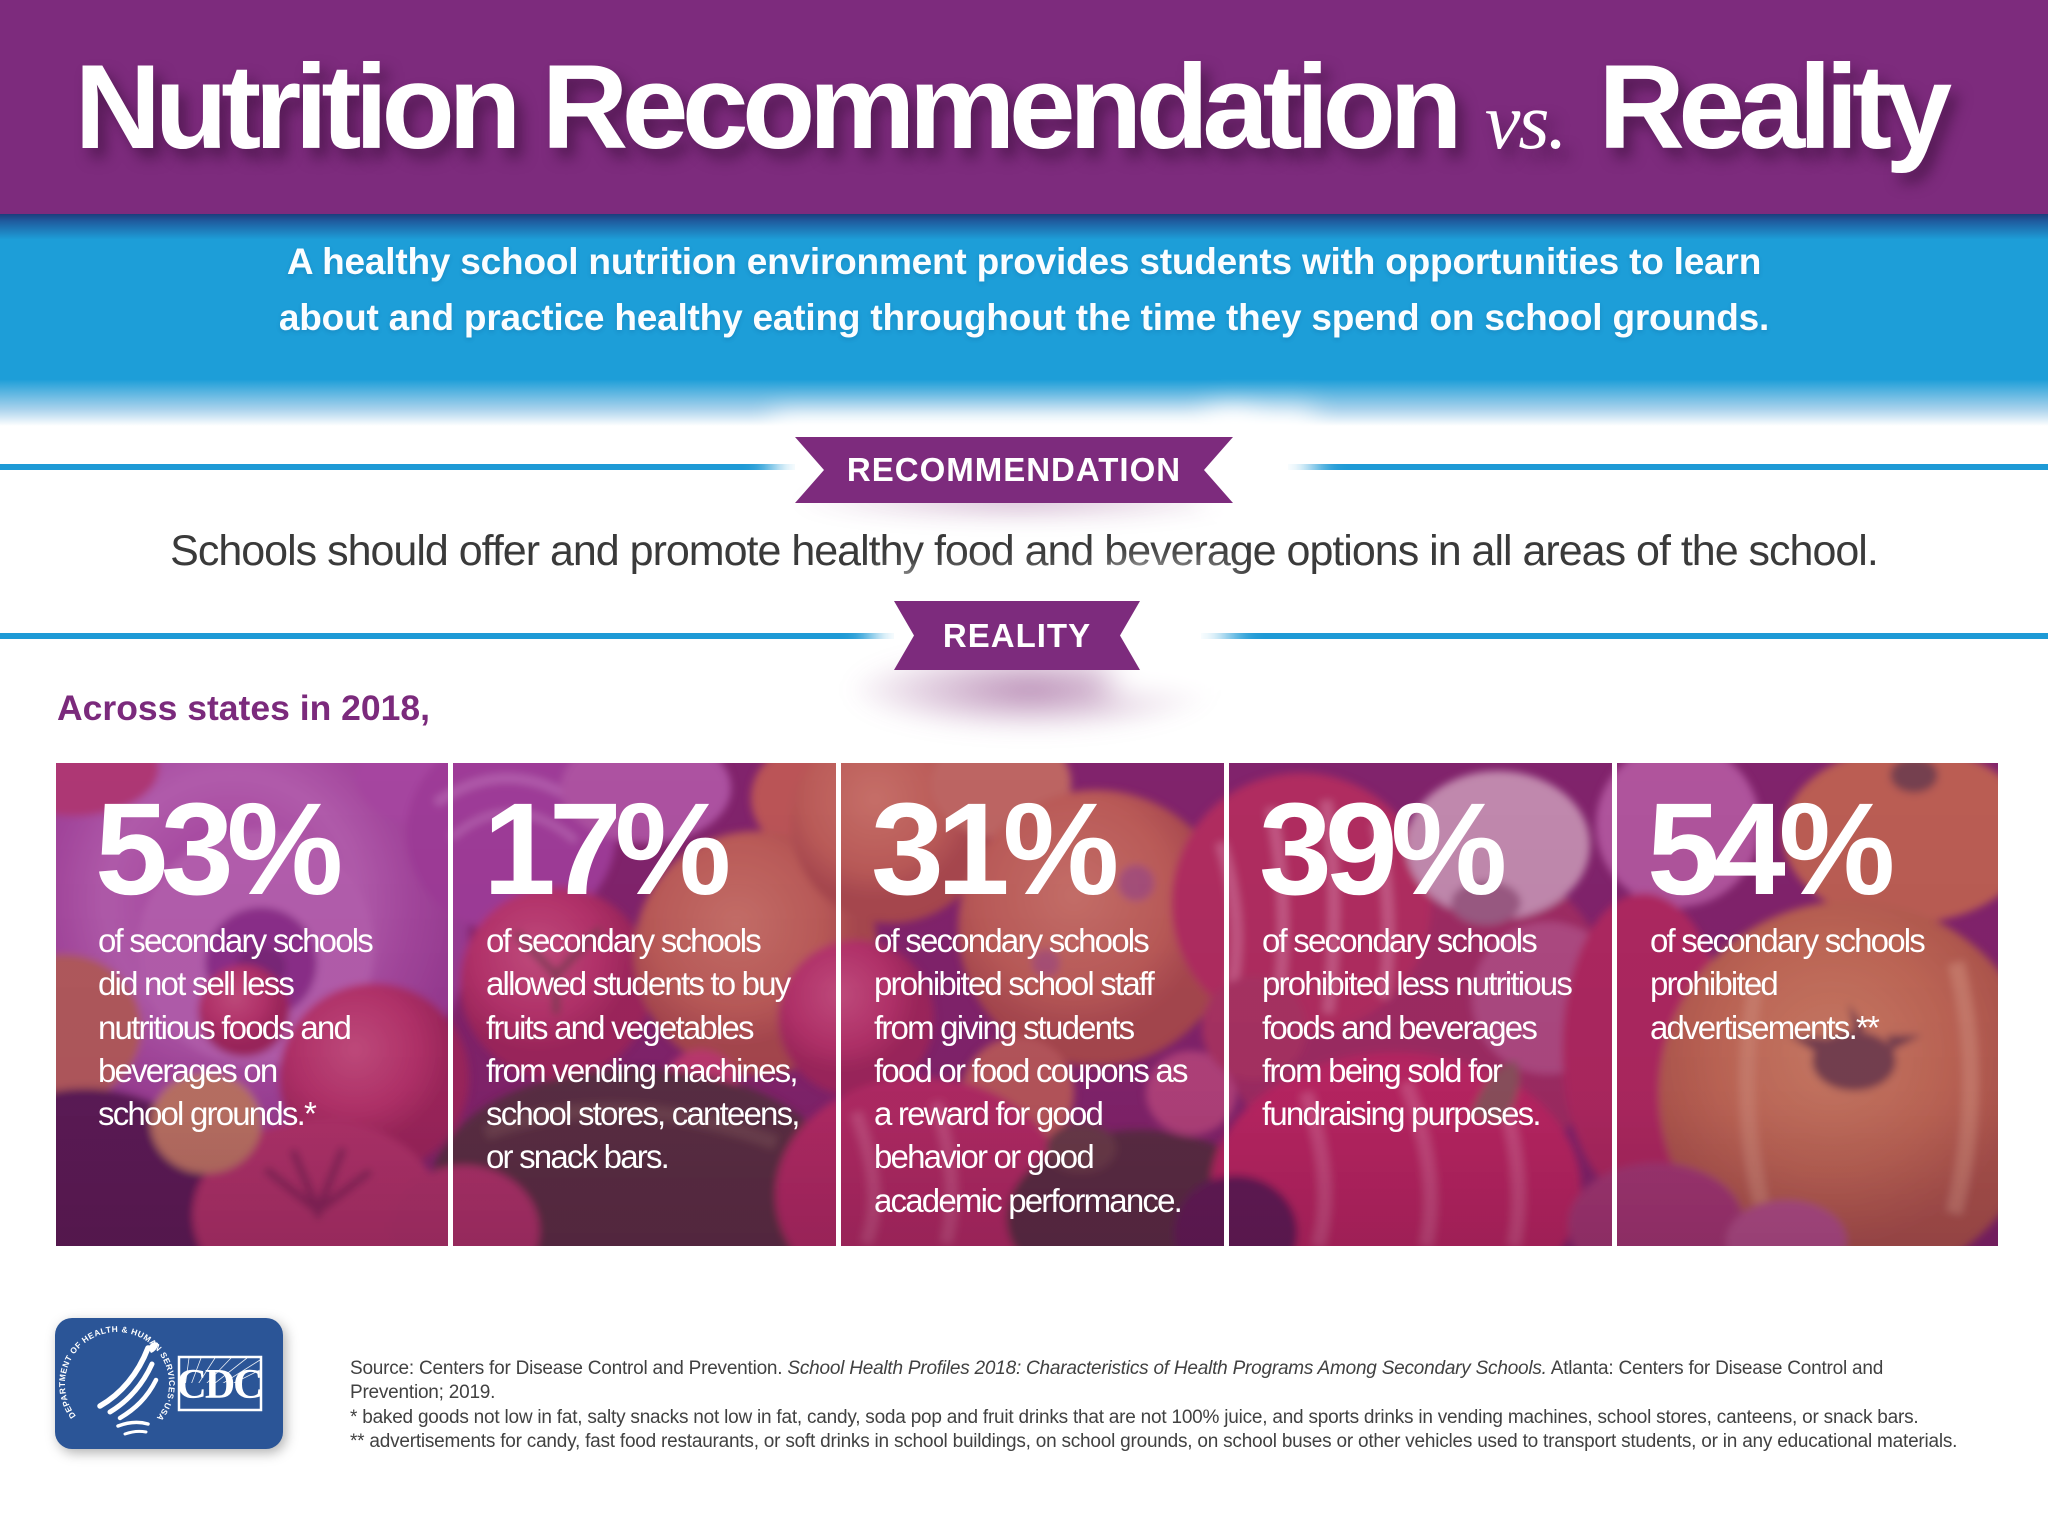 The image size is (2048, 1536). Describe the element at coordinates (219, 1385) in the screenshot. I see `svg-text: CDC` at that location.